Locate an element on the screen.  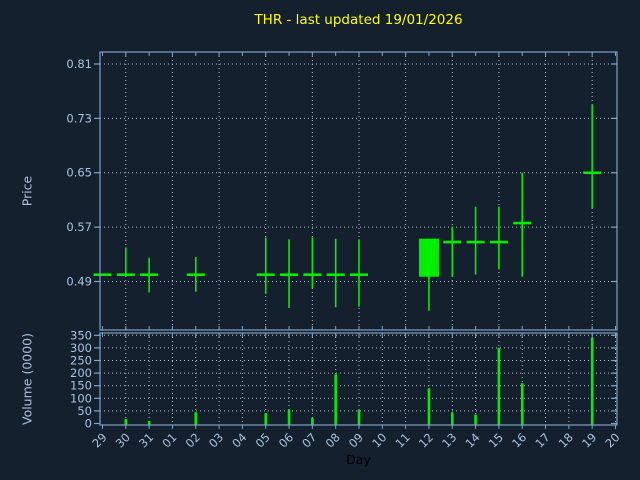
price-tick-label: 0.73 is located at coordinates (79, 118).